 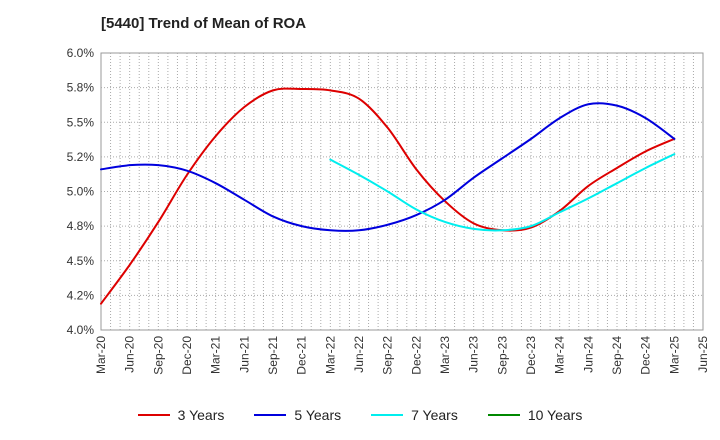 What do you see at coordinates (617, 355) in the screenshot?
I see `x-tick-label: Sep-24` at bounding box center [617, 355].